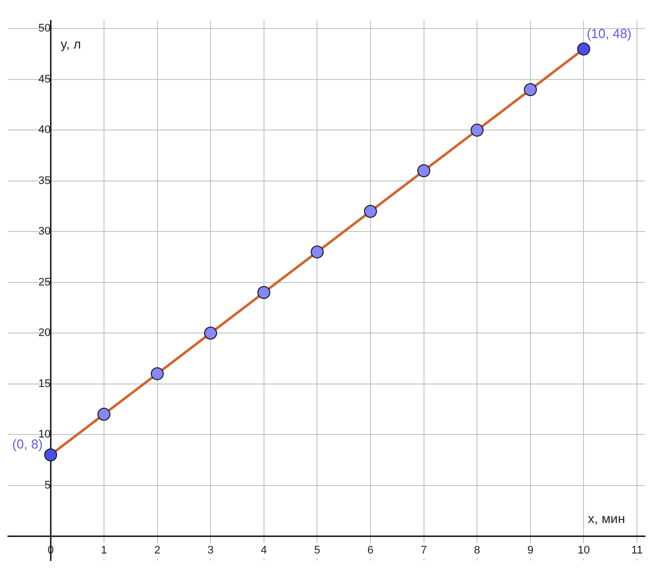 This screenshot has height=581, width=653. I want to click on y-tick-label: 20, so click(44, 333).